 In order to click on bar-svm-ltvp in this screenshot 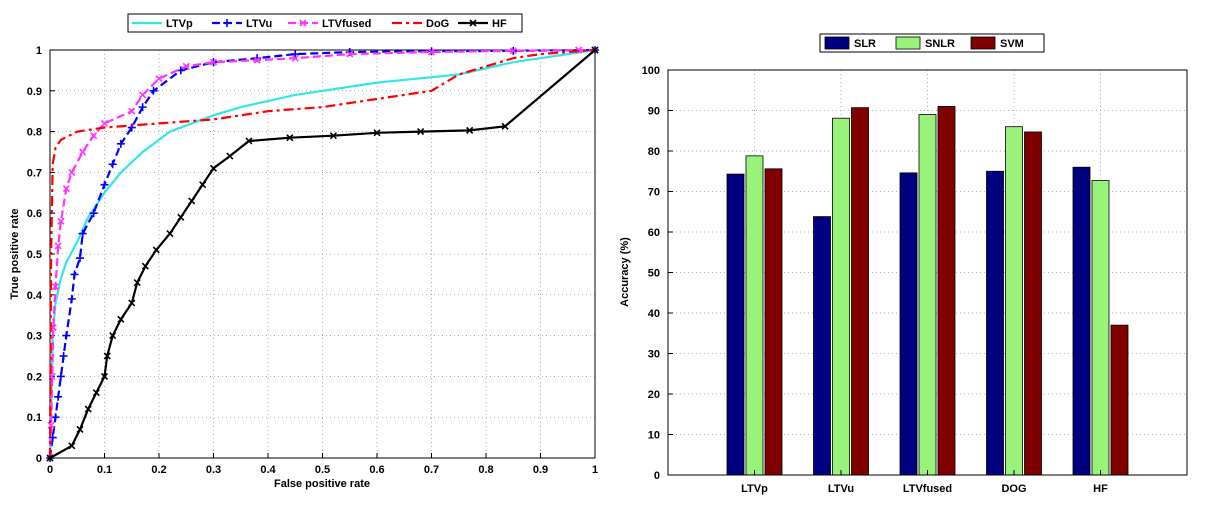, I will do `click(773, 322)`.